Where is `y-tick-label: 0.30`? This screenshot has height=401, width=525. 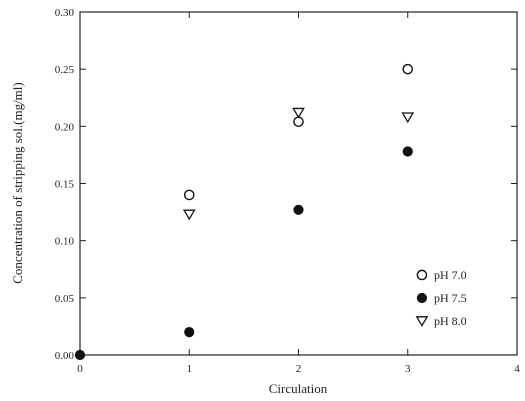
y-tick-label: 0.30 is located at coordinates (65, 13).